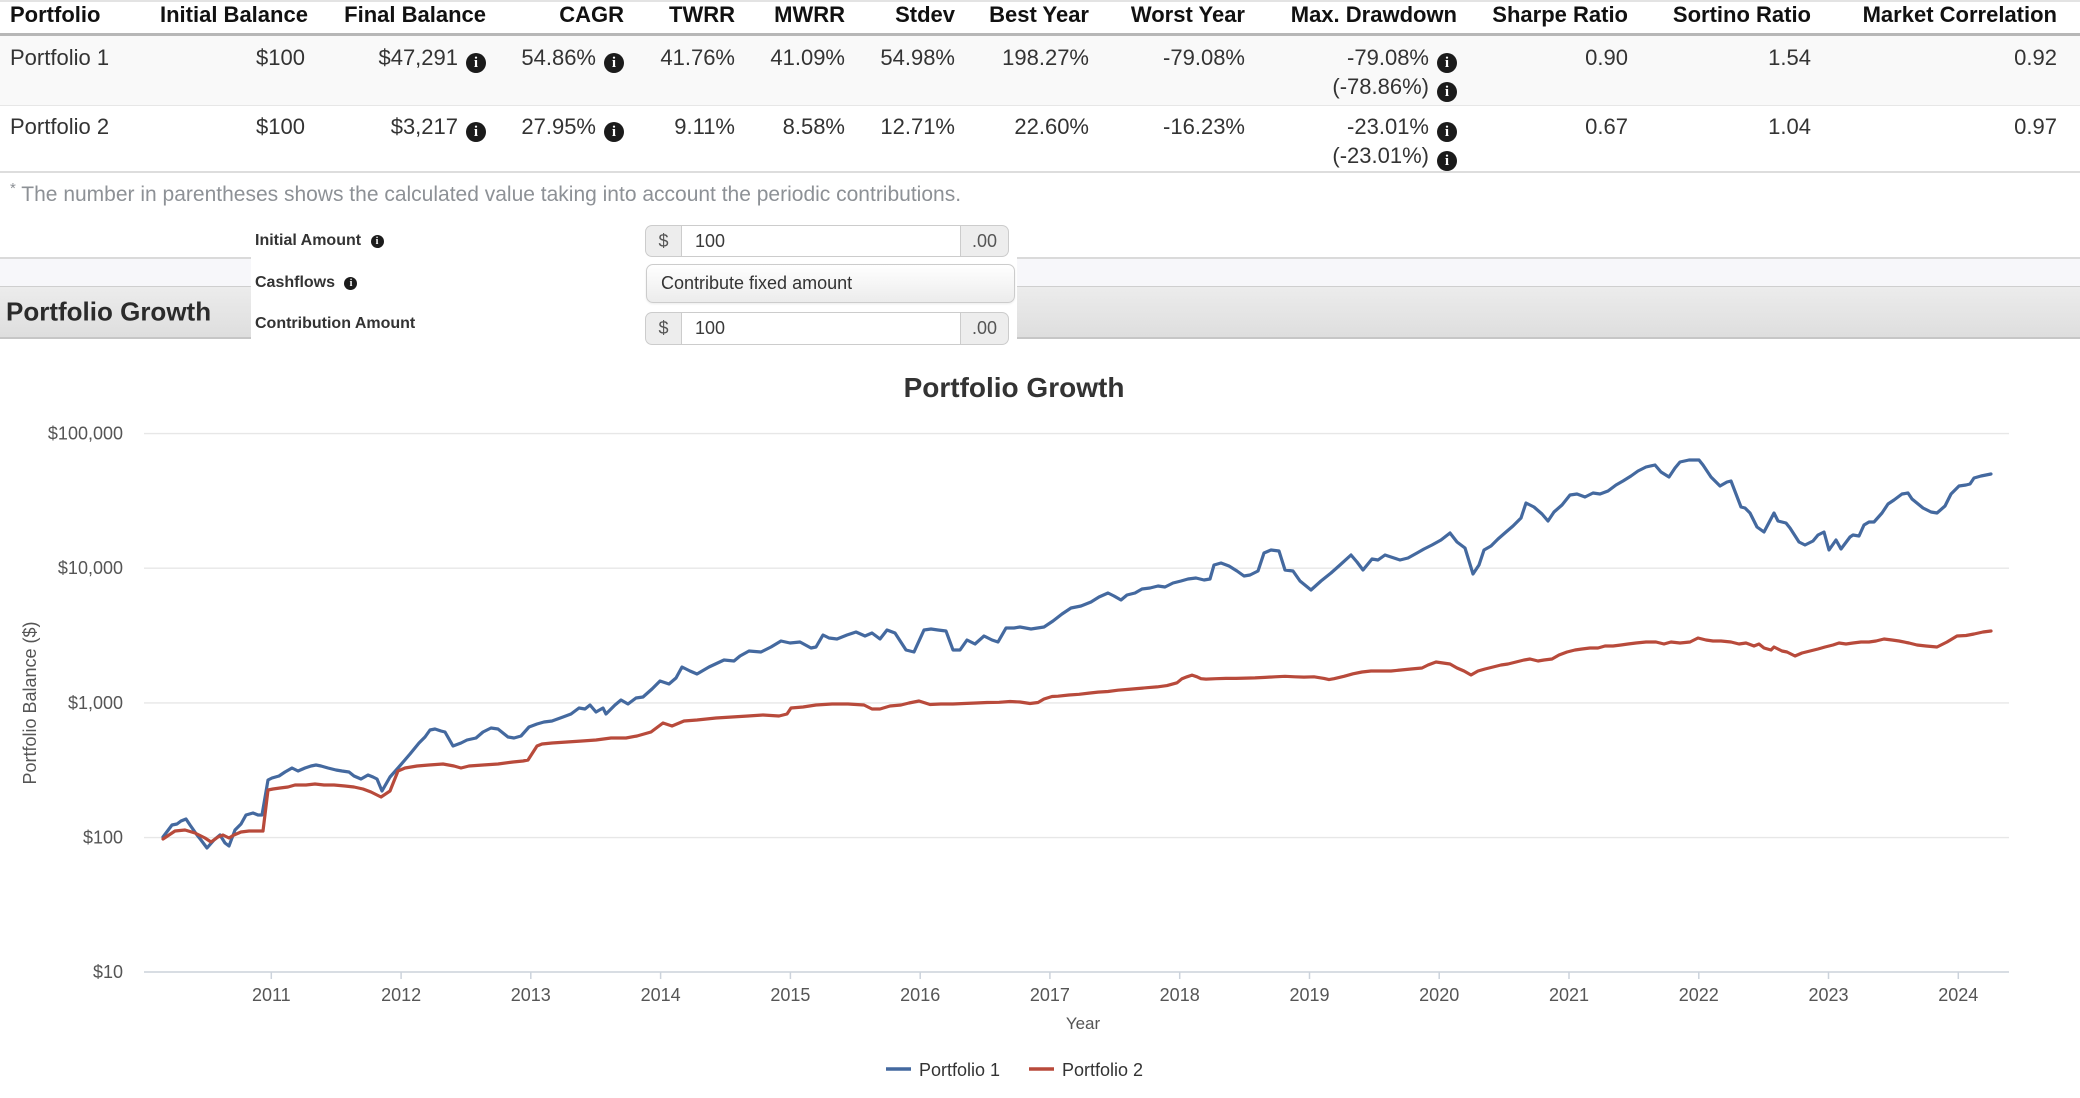  What do you see at coordinates (959, 1070) in the screenshot?
I see `svg-text: Portfolio 1` at bounding box center [959, 1070].